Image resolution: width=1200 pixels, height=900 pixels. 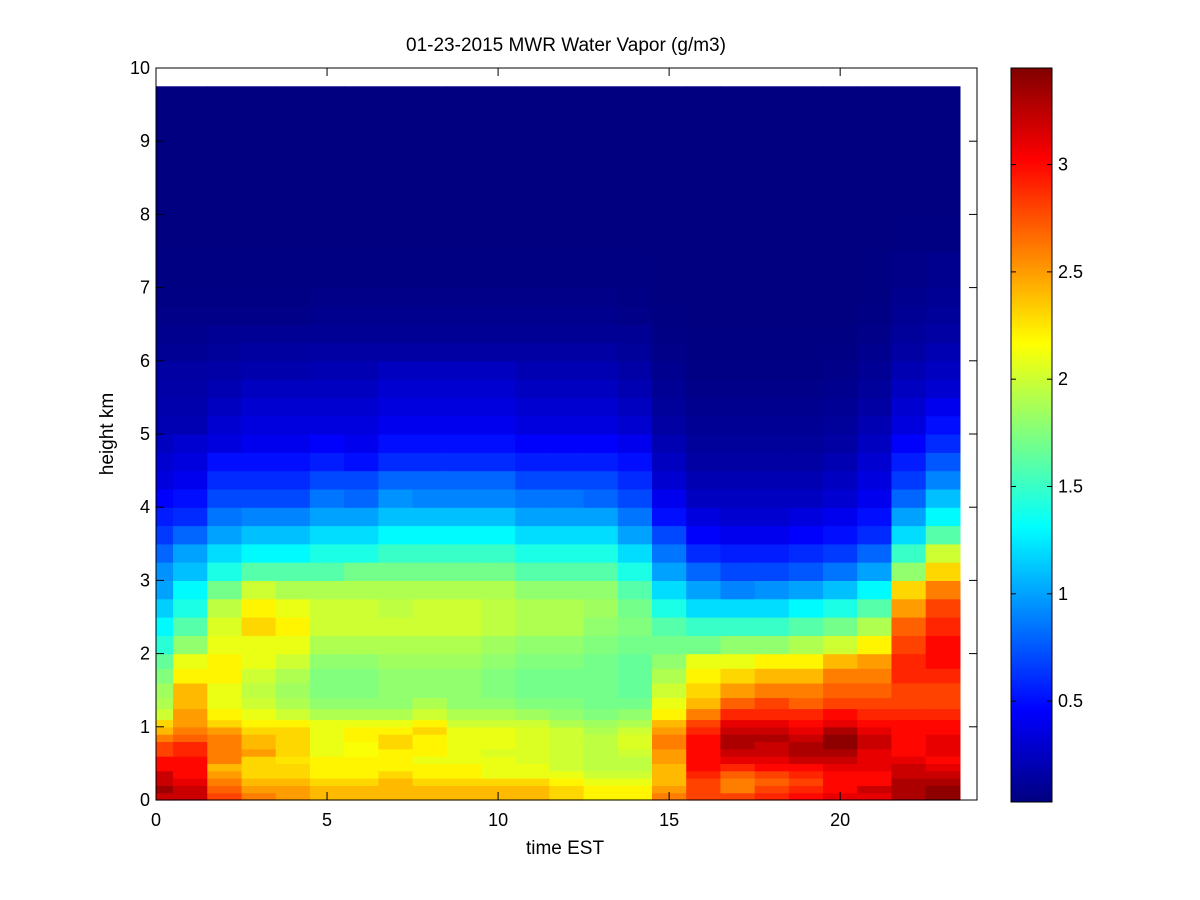 I want to click on x-tick-label: 20, so click(x=840, y=820).